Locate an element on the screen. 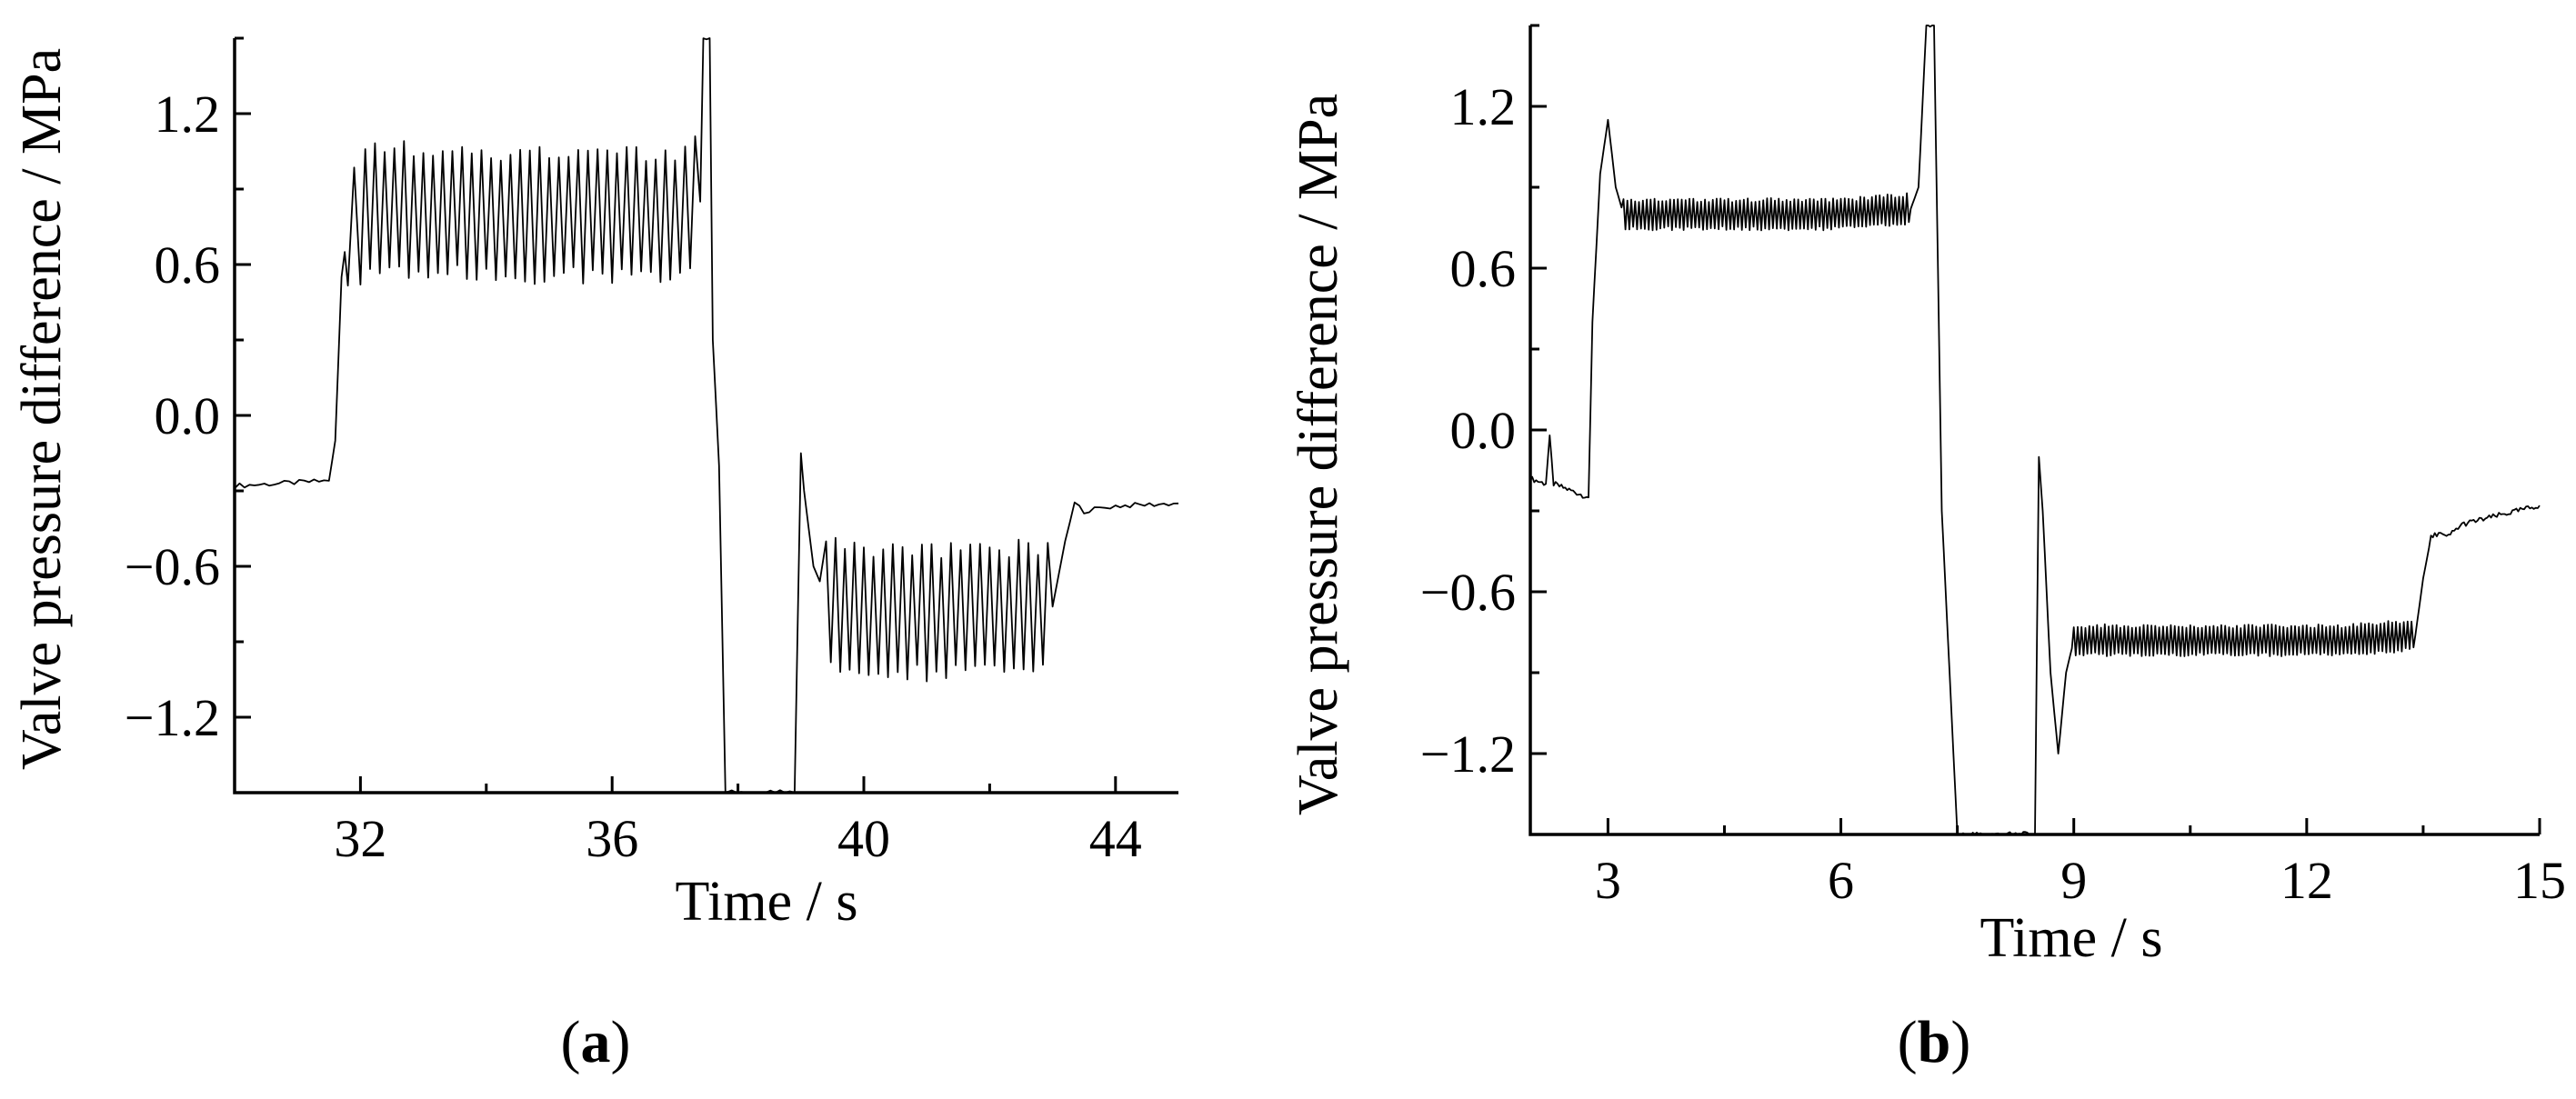  panel-b-xtick-label: 9 is located at coordinates (2073, 881).